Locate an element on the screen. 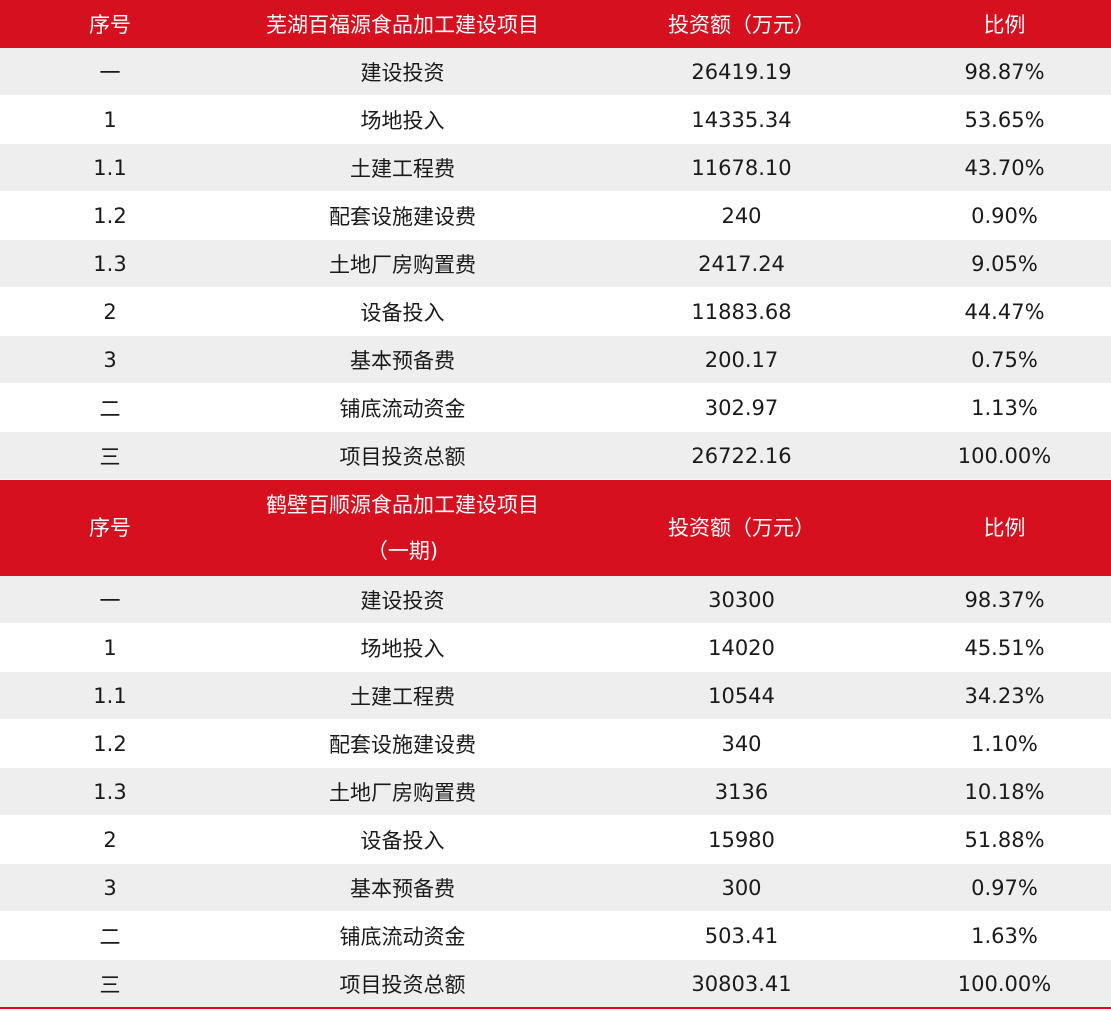 The image size is (1111, 1011). cell-ratio: 9.05% is located at coordinates (1004, 263).